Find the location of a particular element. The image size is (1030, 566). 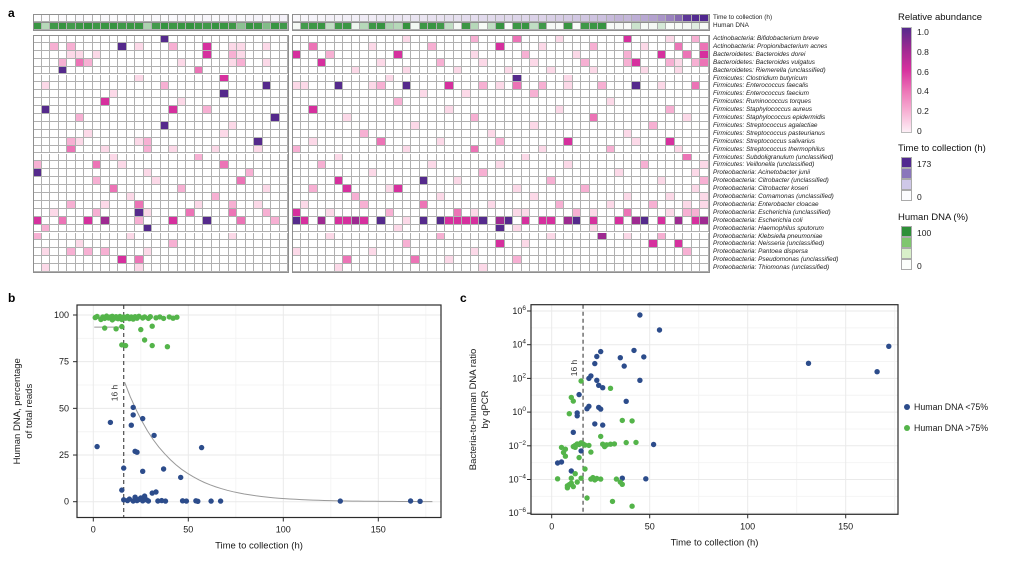

heatmap-row-label: Proteobacteria: Acinetobacter junii is located at coordinates (762, 173).